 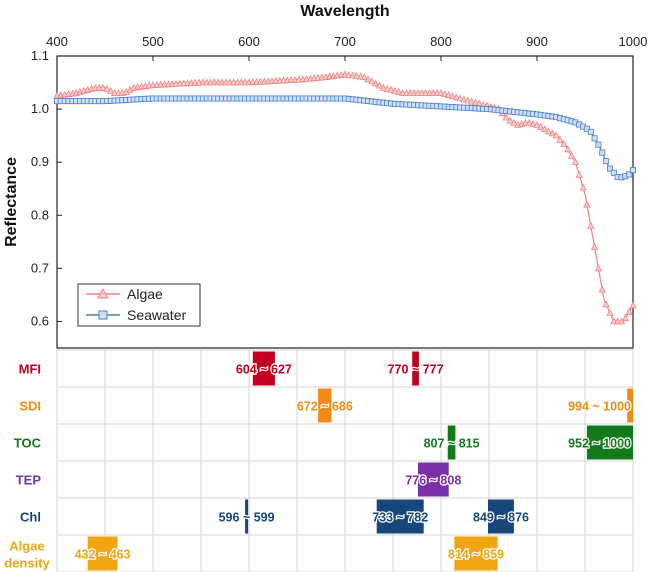 What do you see at coordinates (30, 406) in the screenshot?
I see `row-label-sdi: SDI` at bounding box center [30, 406].